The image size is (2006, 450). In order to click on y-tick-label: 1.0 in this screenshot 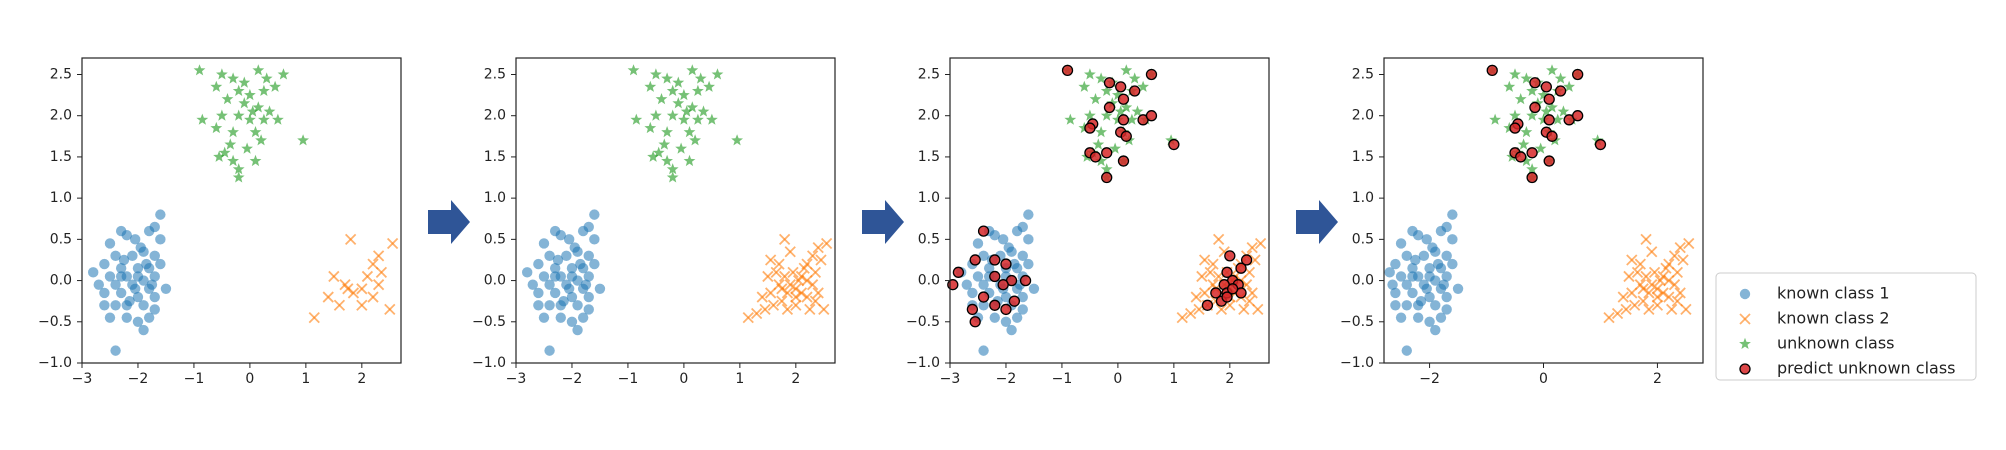, I will do `click(61, 198)`.